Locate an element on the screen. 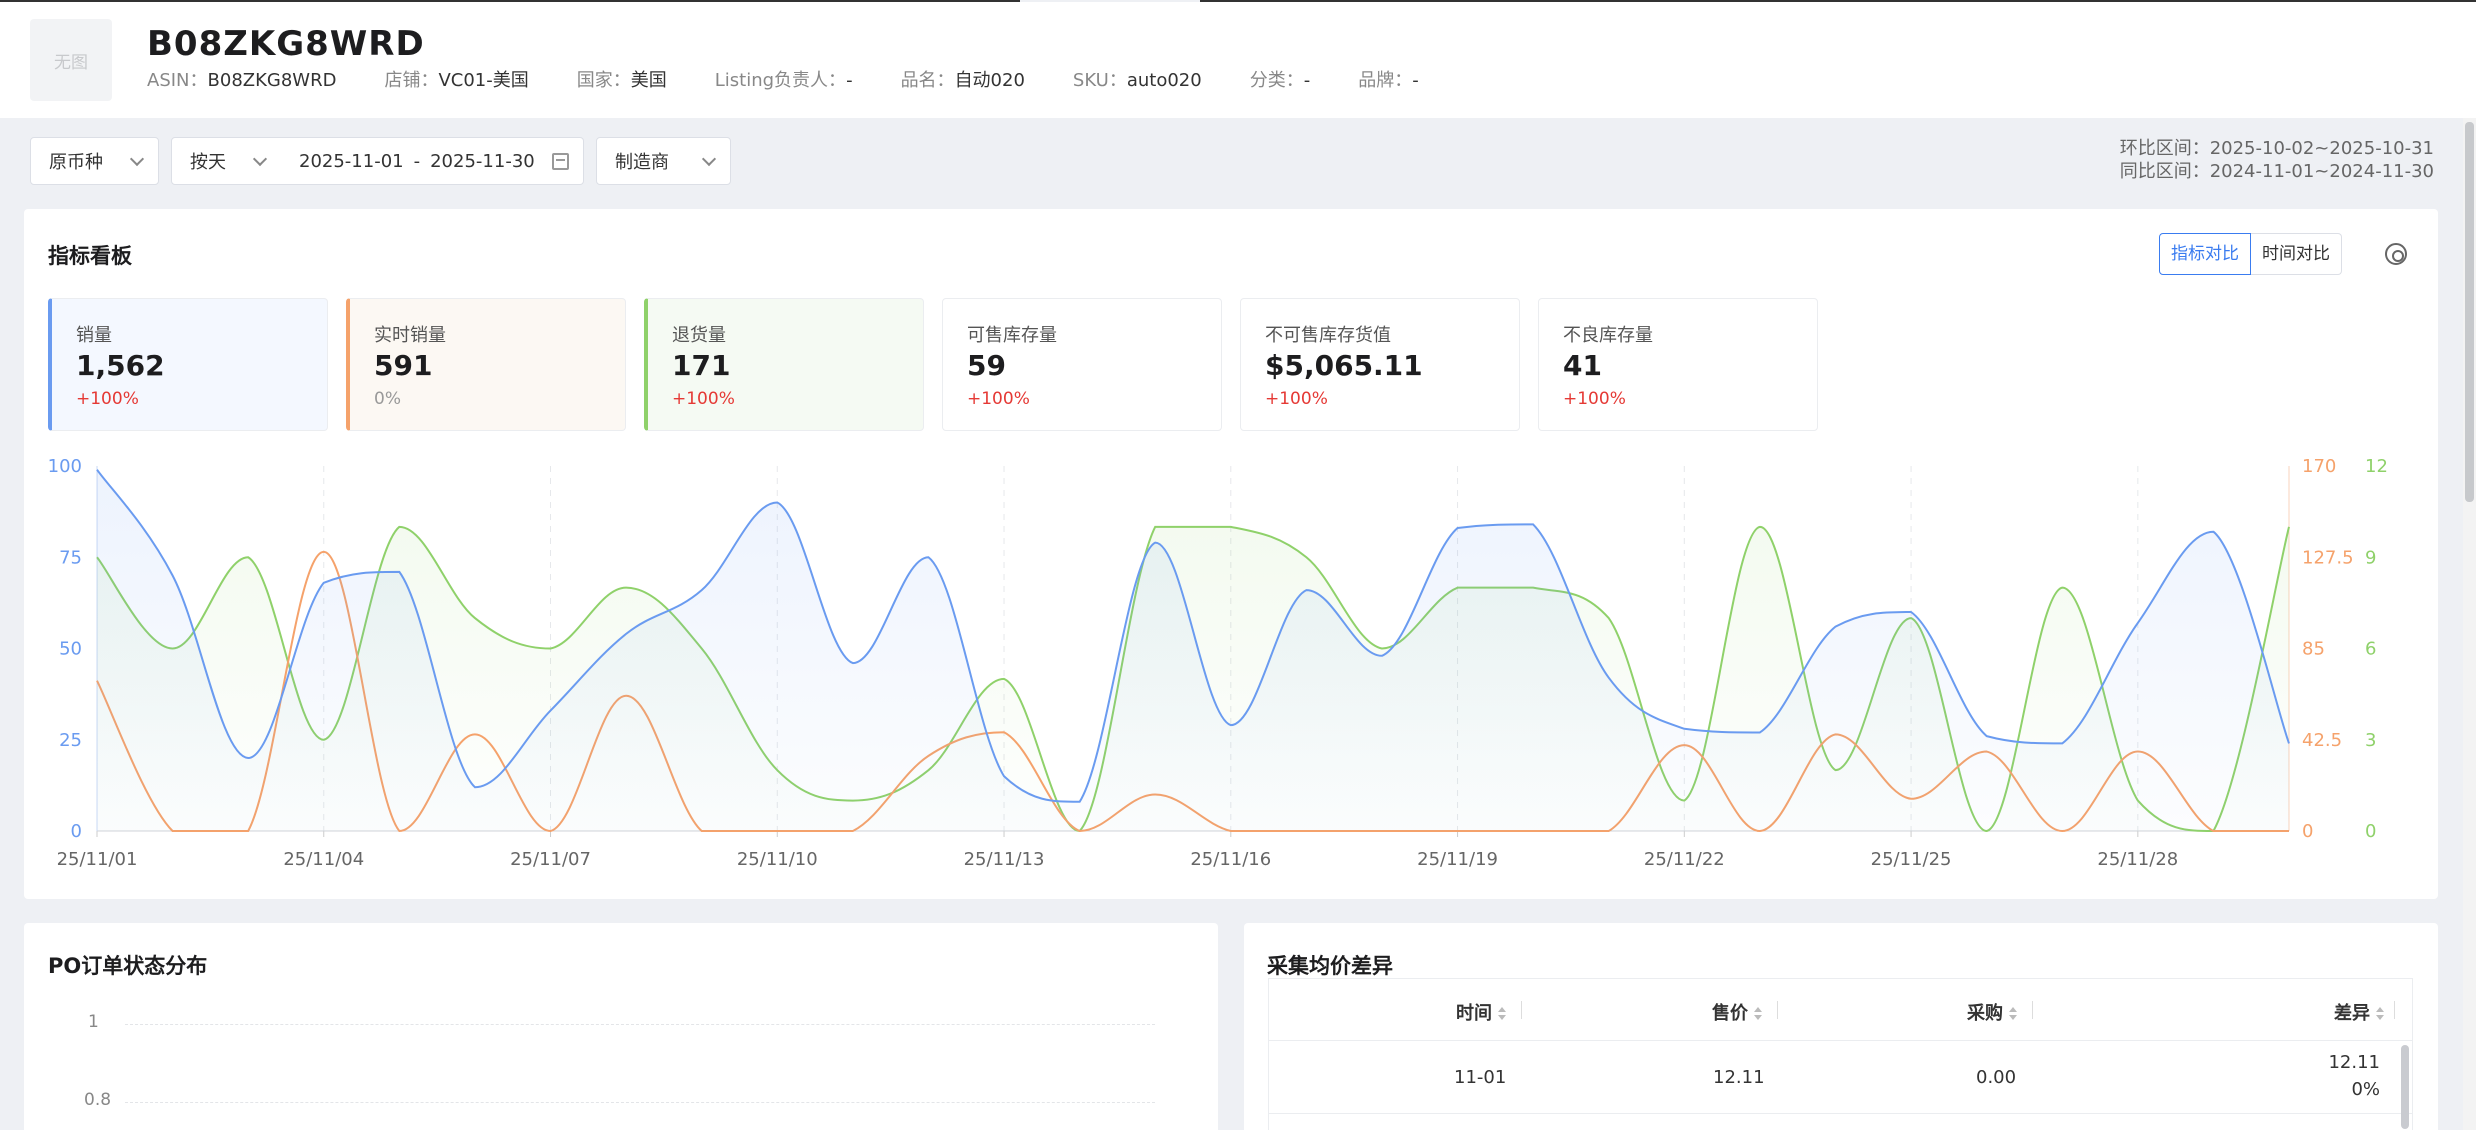  meta-value: auto020 is located at coordinates (1164, 80).